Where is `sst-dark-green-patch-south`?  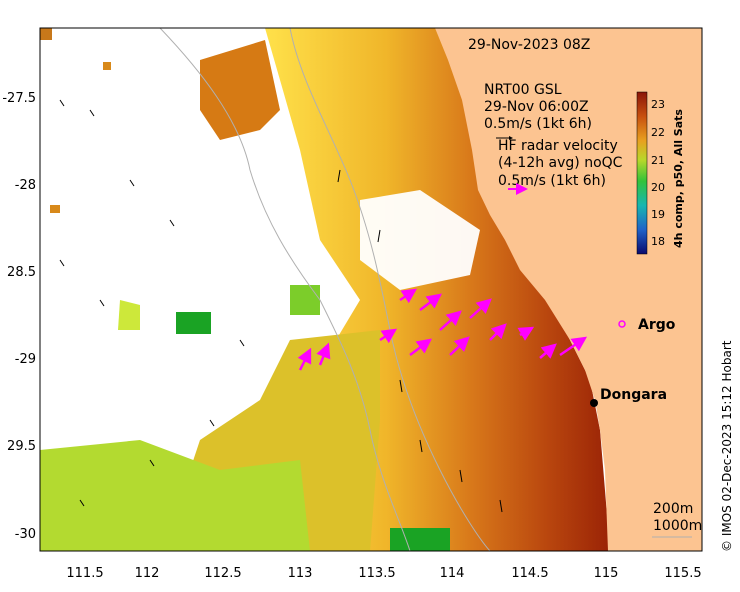 sst-dark-green-patch-south is located at coordinates (420, 539).